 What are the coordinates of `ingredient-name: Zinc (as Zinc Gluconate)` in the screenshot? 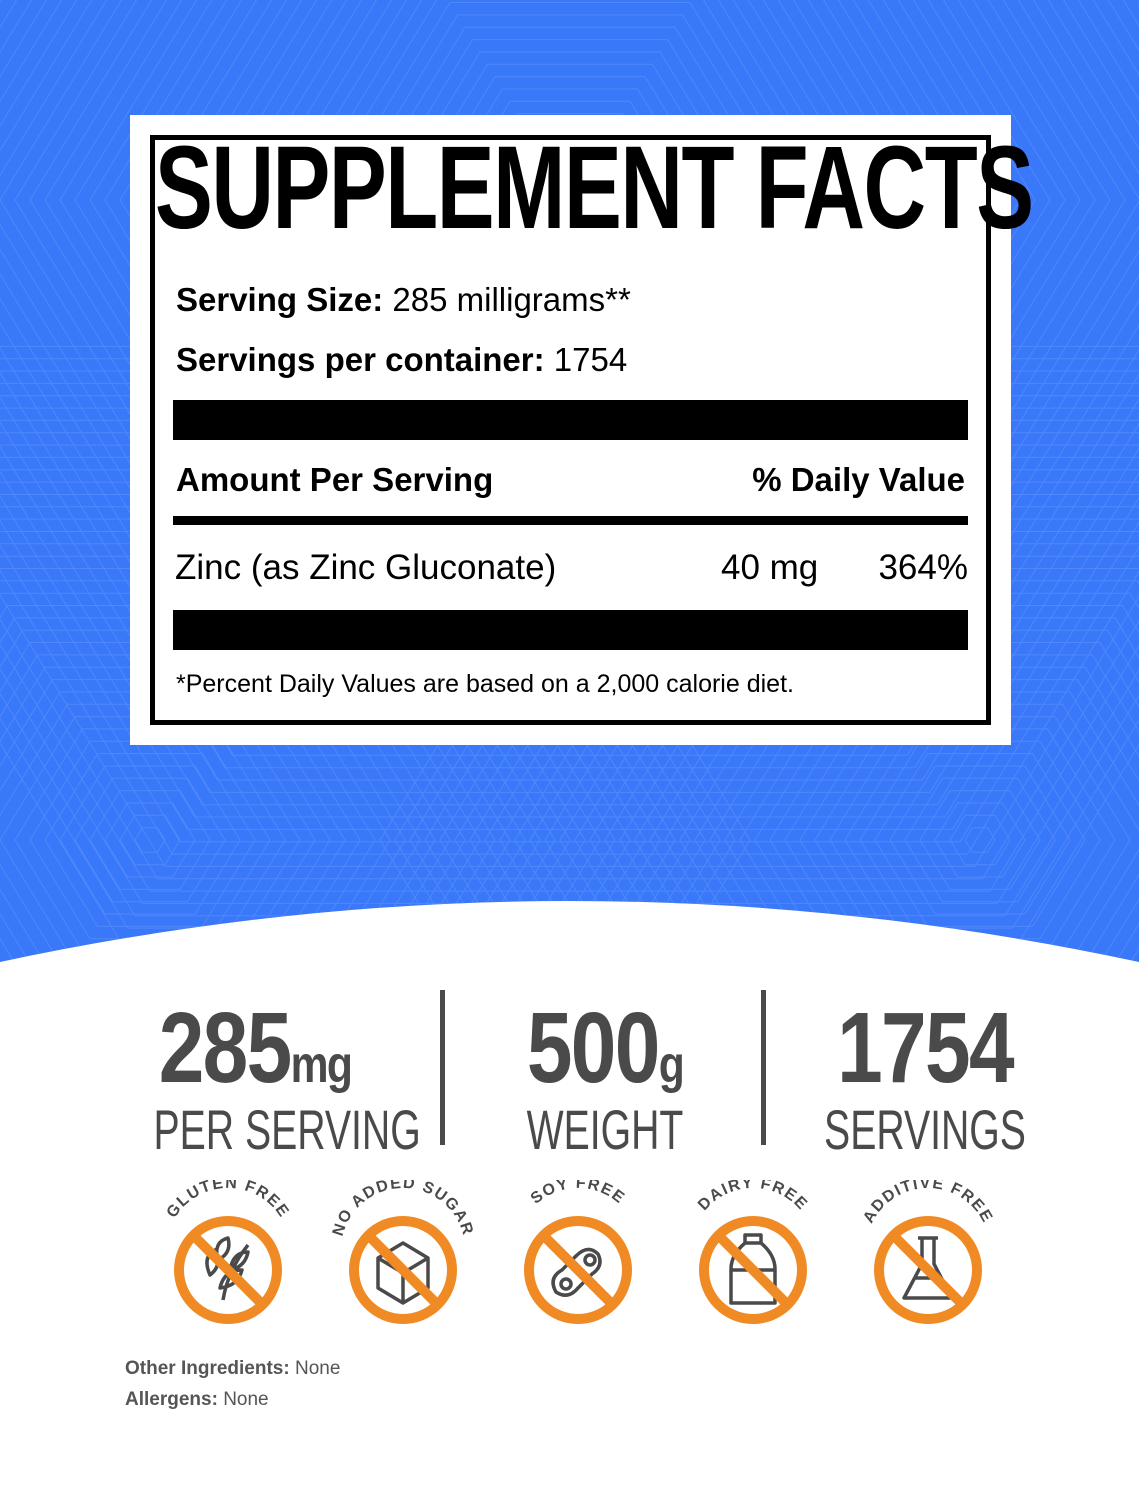 It's located at (366, 567).